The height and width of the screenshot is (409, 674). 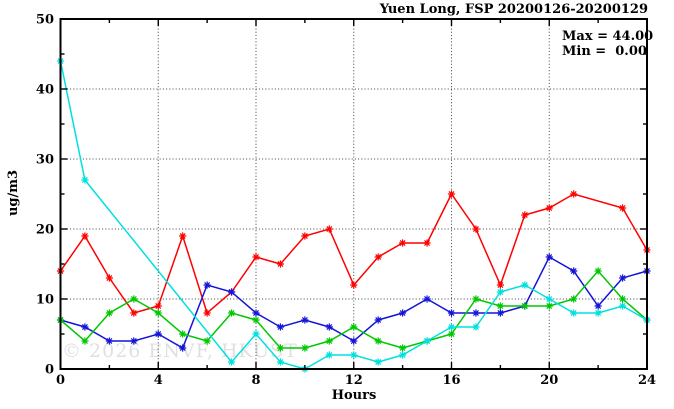 I want to click on x-tick-label: 8, so click(x=255, y=380).